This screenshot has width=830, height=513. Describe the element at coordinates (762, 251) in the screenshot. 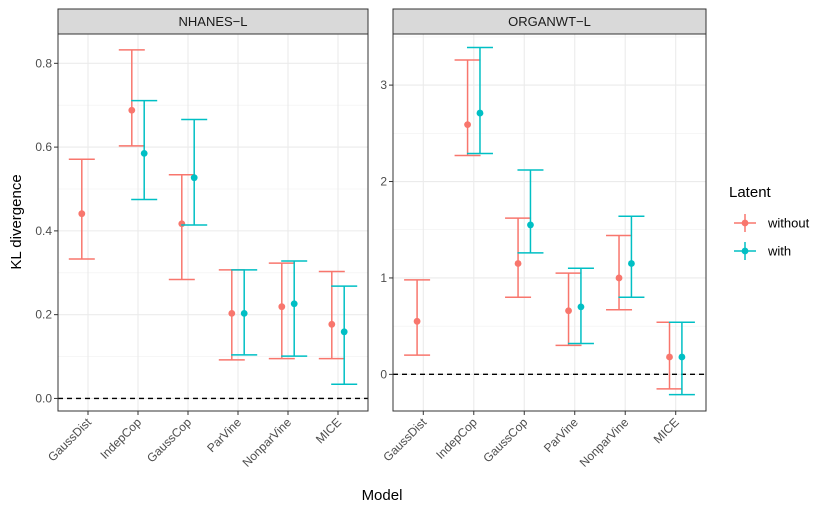

I see `legend-item-with: with` at that location.